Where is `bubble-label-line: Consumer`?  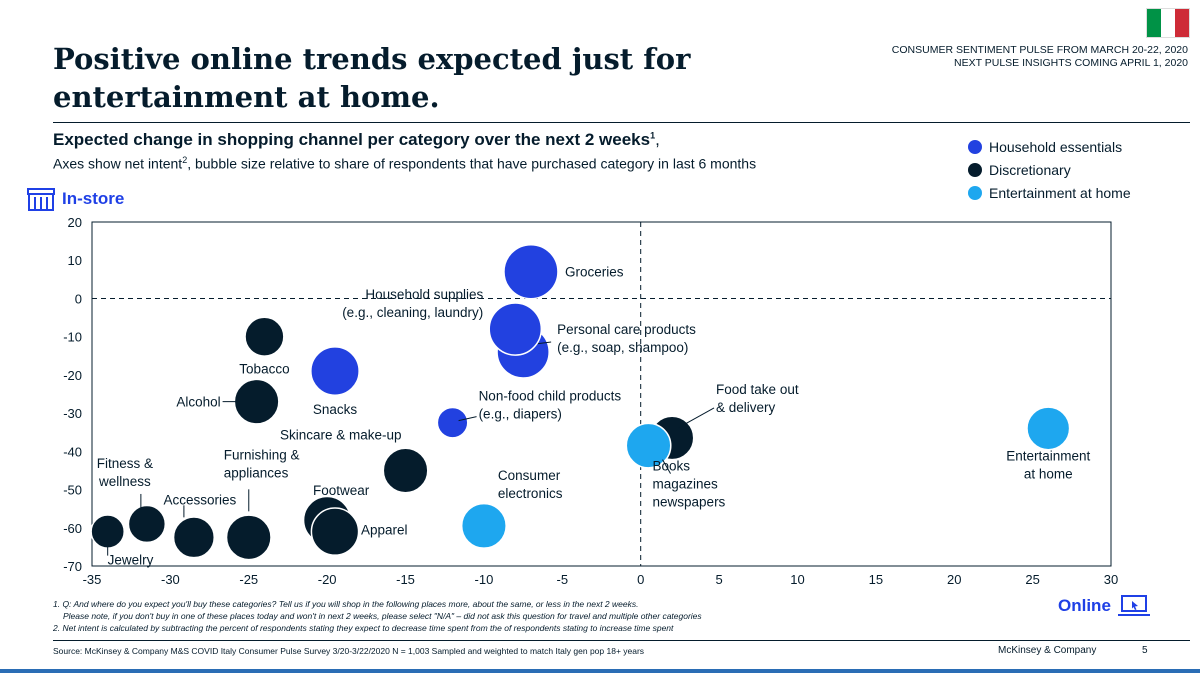 bubble-label-line: Consumer is located at coordinates (529, 475).